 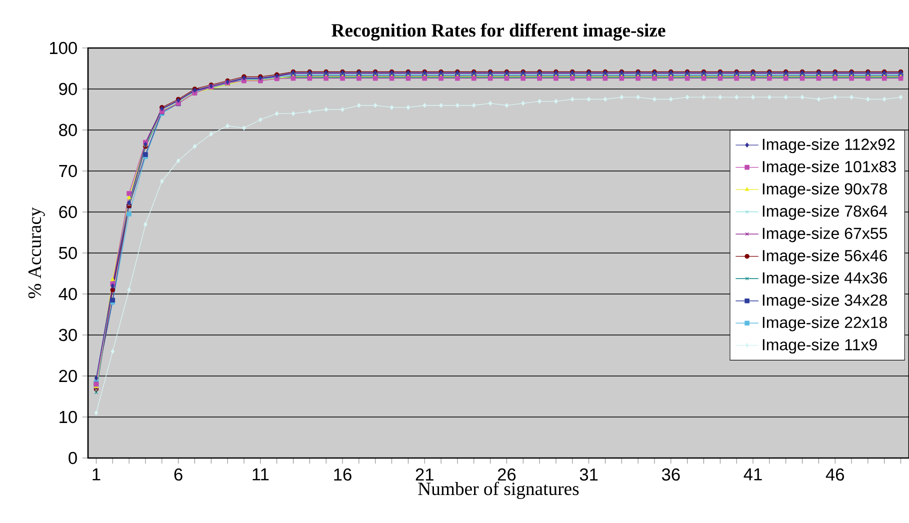 What do you see at coordinates (824, 257) in the screenshot?
I see `legend-label: Image-size 56x46` at bounding box center [824, 257].